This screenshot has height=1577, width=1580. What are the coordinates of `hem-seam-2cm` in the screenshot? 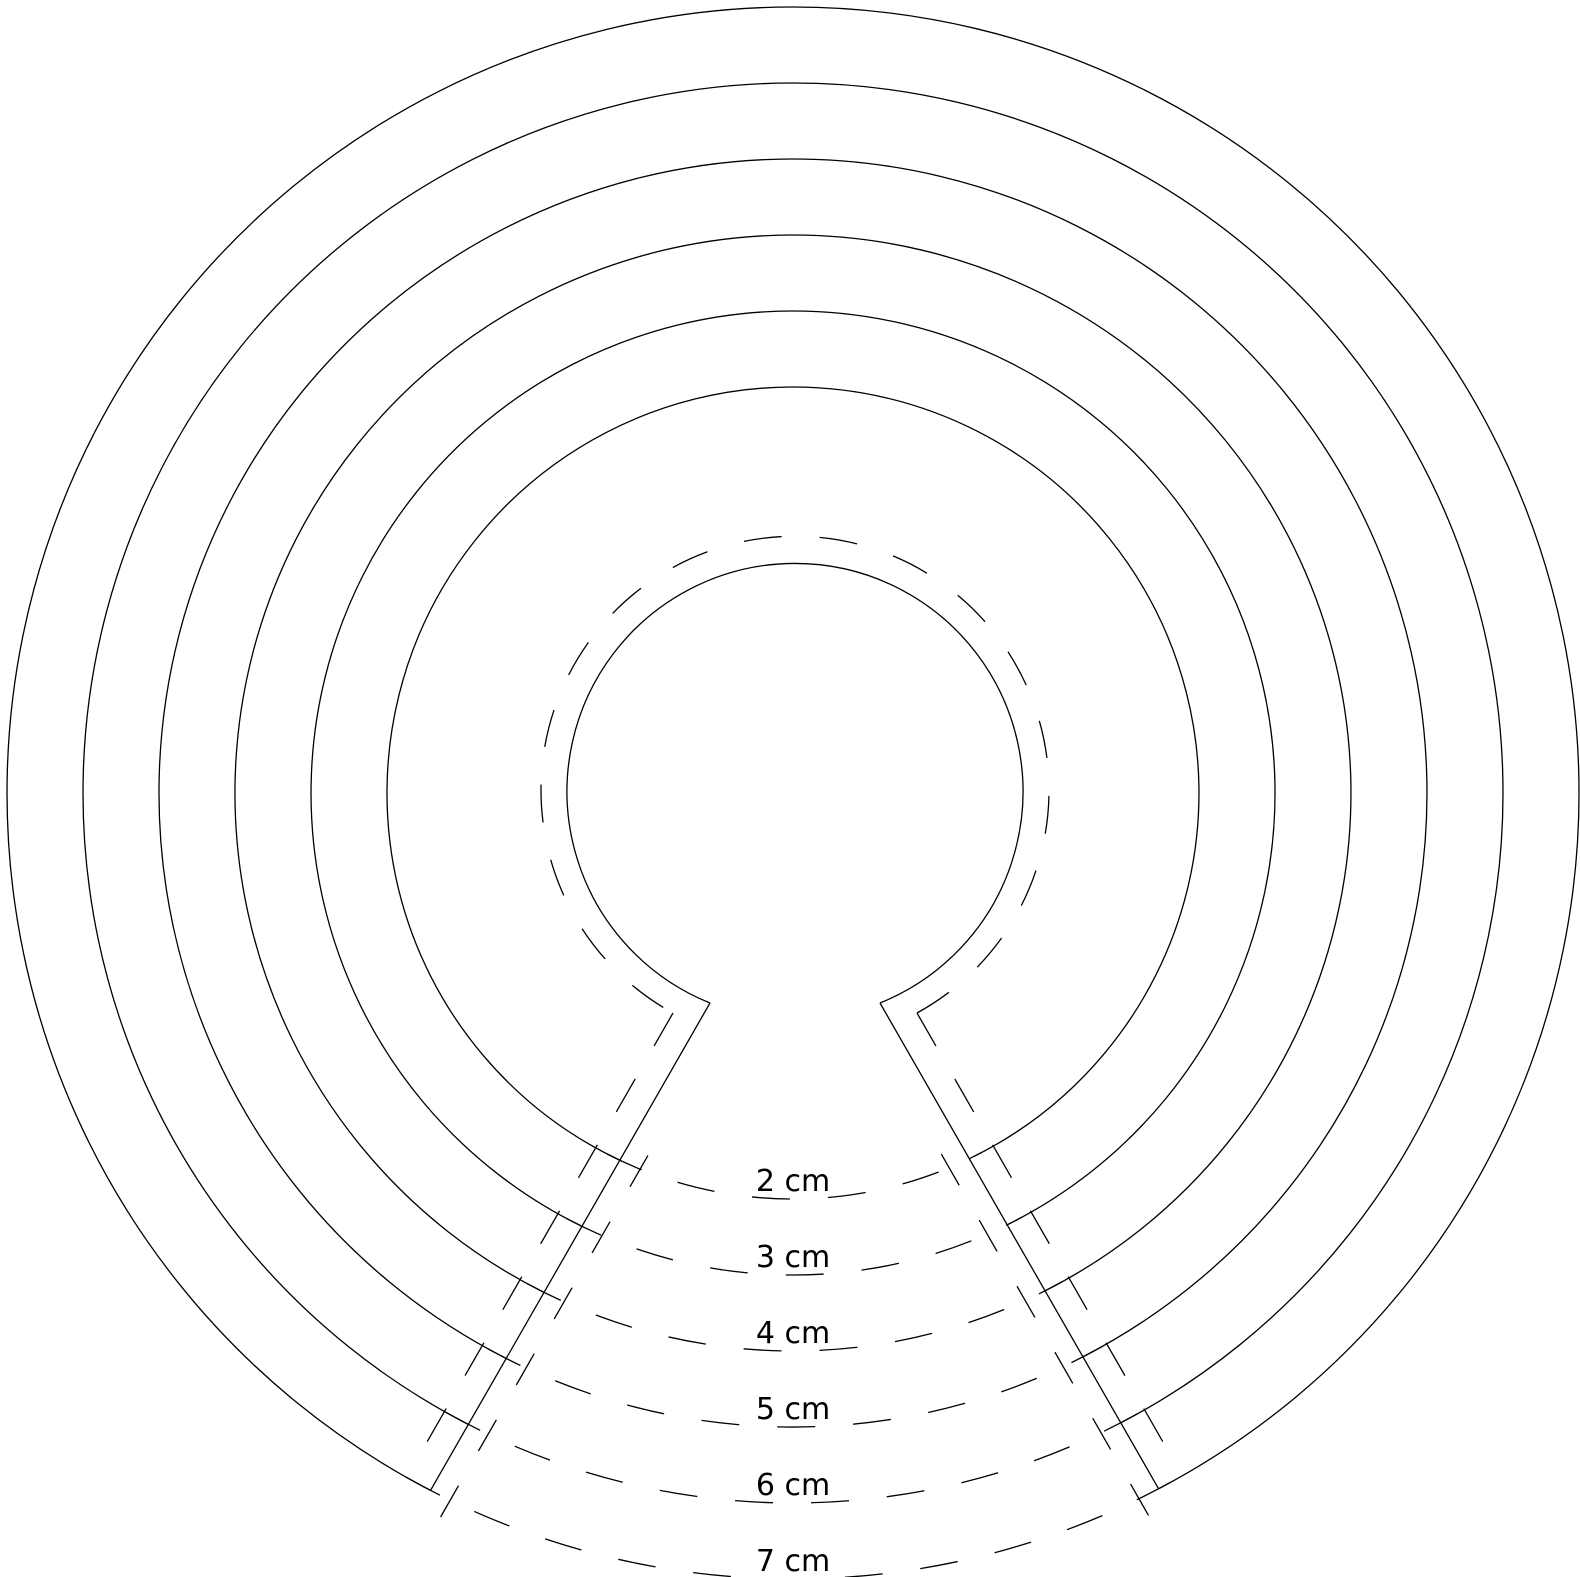 It's located at (794, 1175).